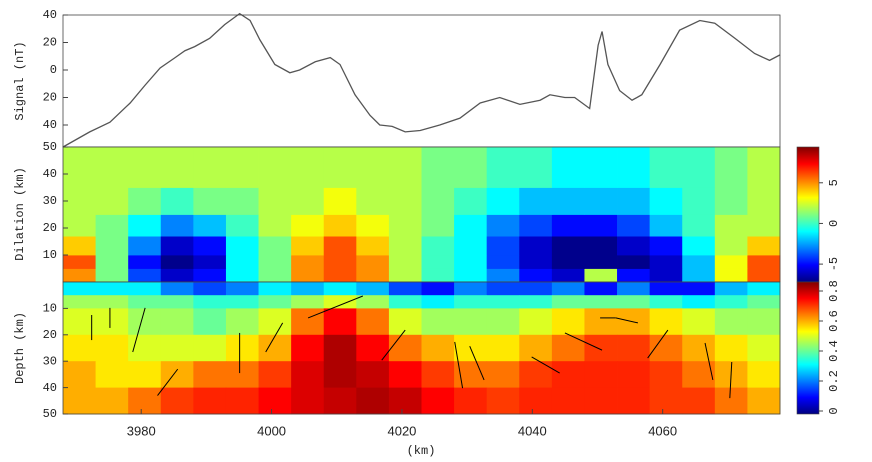  What do you see at coordinates (834, 321) in the screenshot?
I see `colorbar-tick-label: 0.6` at bounding box center [834, 321].